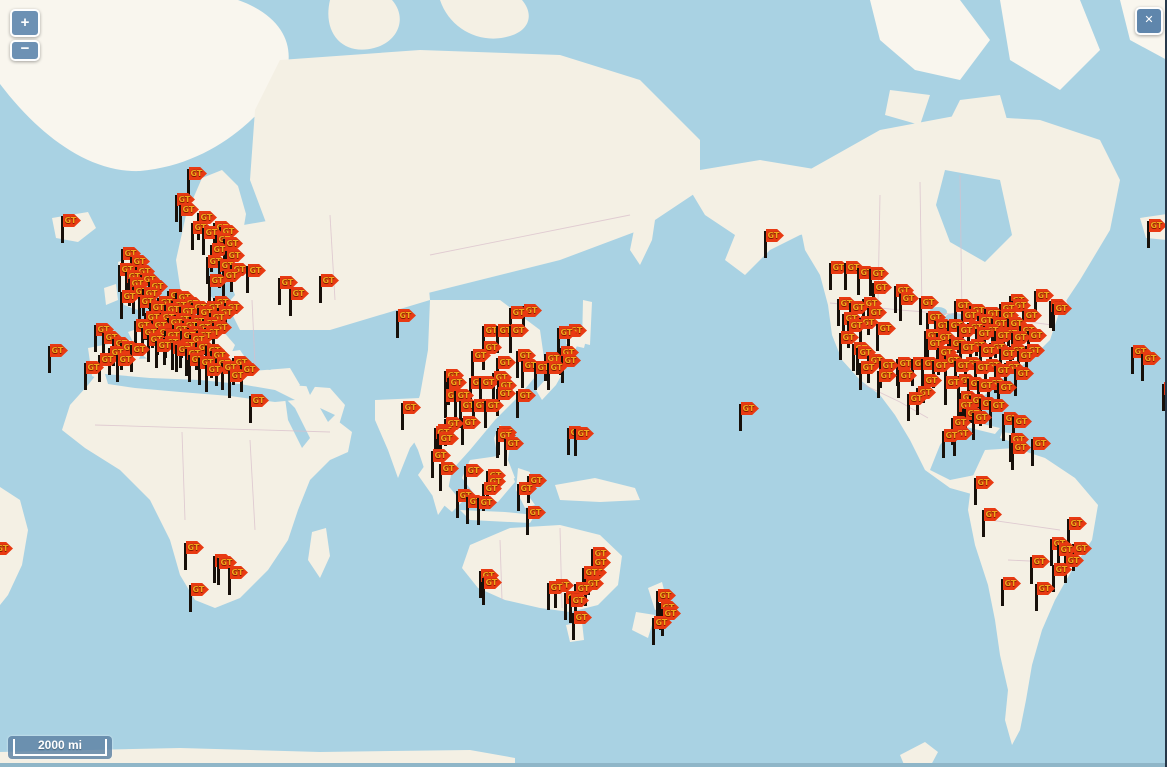  I want to click on zoom-out-button: −, so click(25, 50).